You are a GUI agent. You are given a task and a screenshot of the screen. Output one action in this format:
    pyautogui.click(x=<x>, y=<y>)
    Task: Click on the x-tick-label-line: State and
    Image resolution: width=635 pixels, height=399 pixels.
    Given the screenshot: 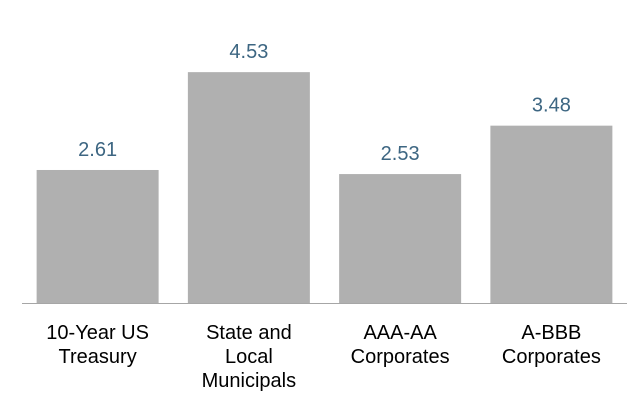 What is the action you would take?
    pyautogui.click(x=249, y=333)
    